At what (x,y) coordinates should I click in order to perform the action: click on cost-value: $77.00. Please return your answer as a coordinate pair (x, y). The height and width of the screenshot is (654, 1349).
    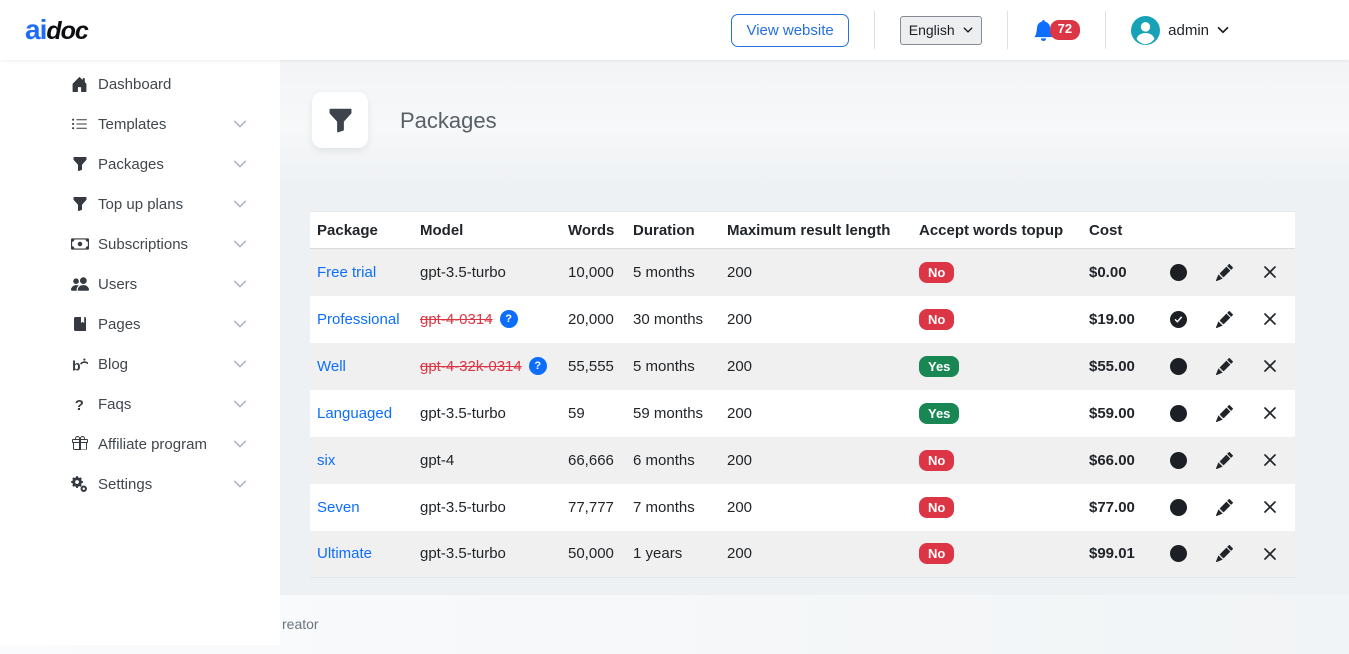
    Looking at the image, I should click on (1112, 507).